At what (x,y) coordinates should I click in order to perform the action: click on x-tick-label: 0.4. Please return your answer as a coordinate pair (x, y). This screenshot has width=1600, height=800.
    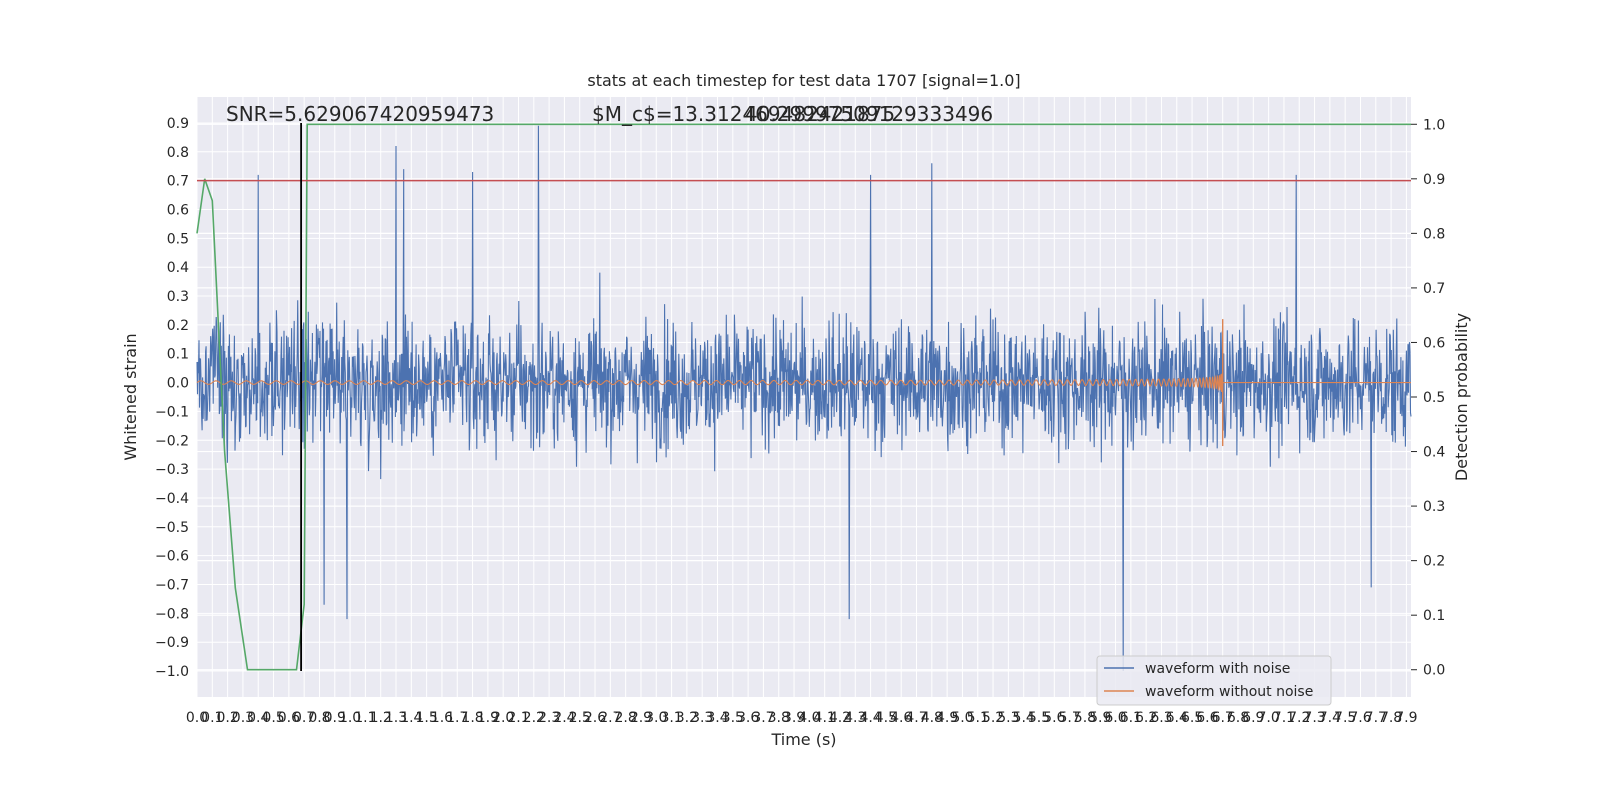
    Looking at the image, I should click on (258, 718).